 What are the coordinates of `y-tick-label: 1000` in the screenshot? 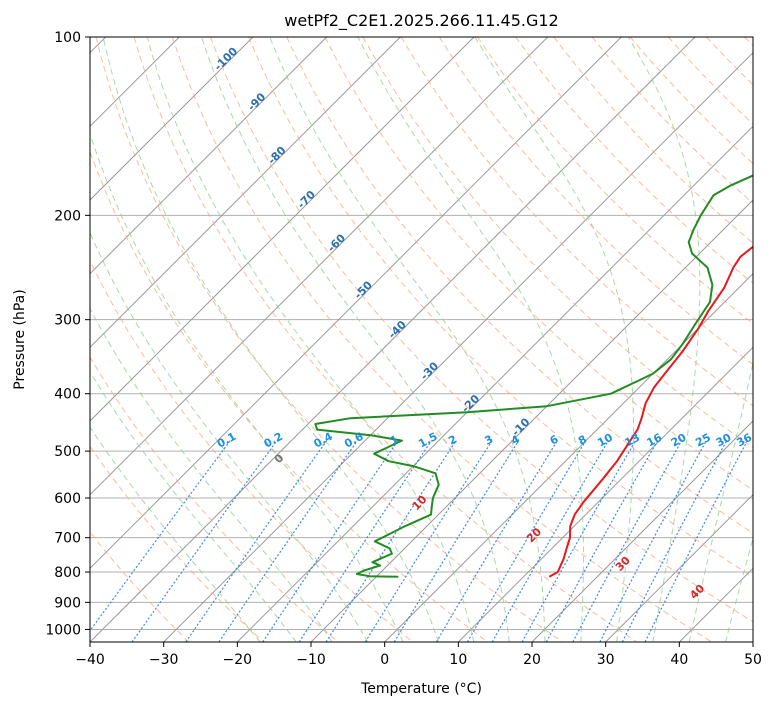 It's located at (63, 630).